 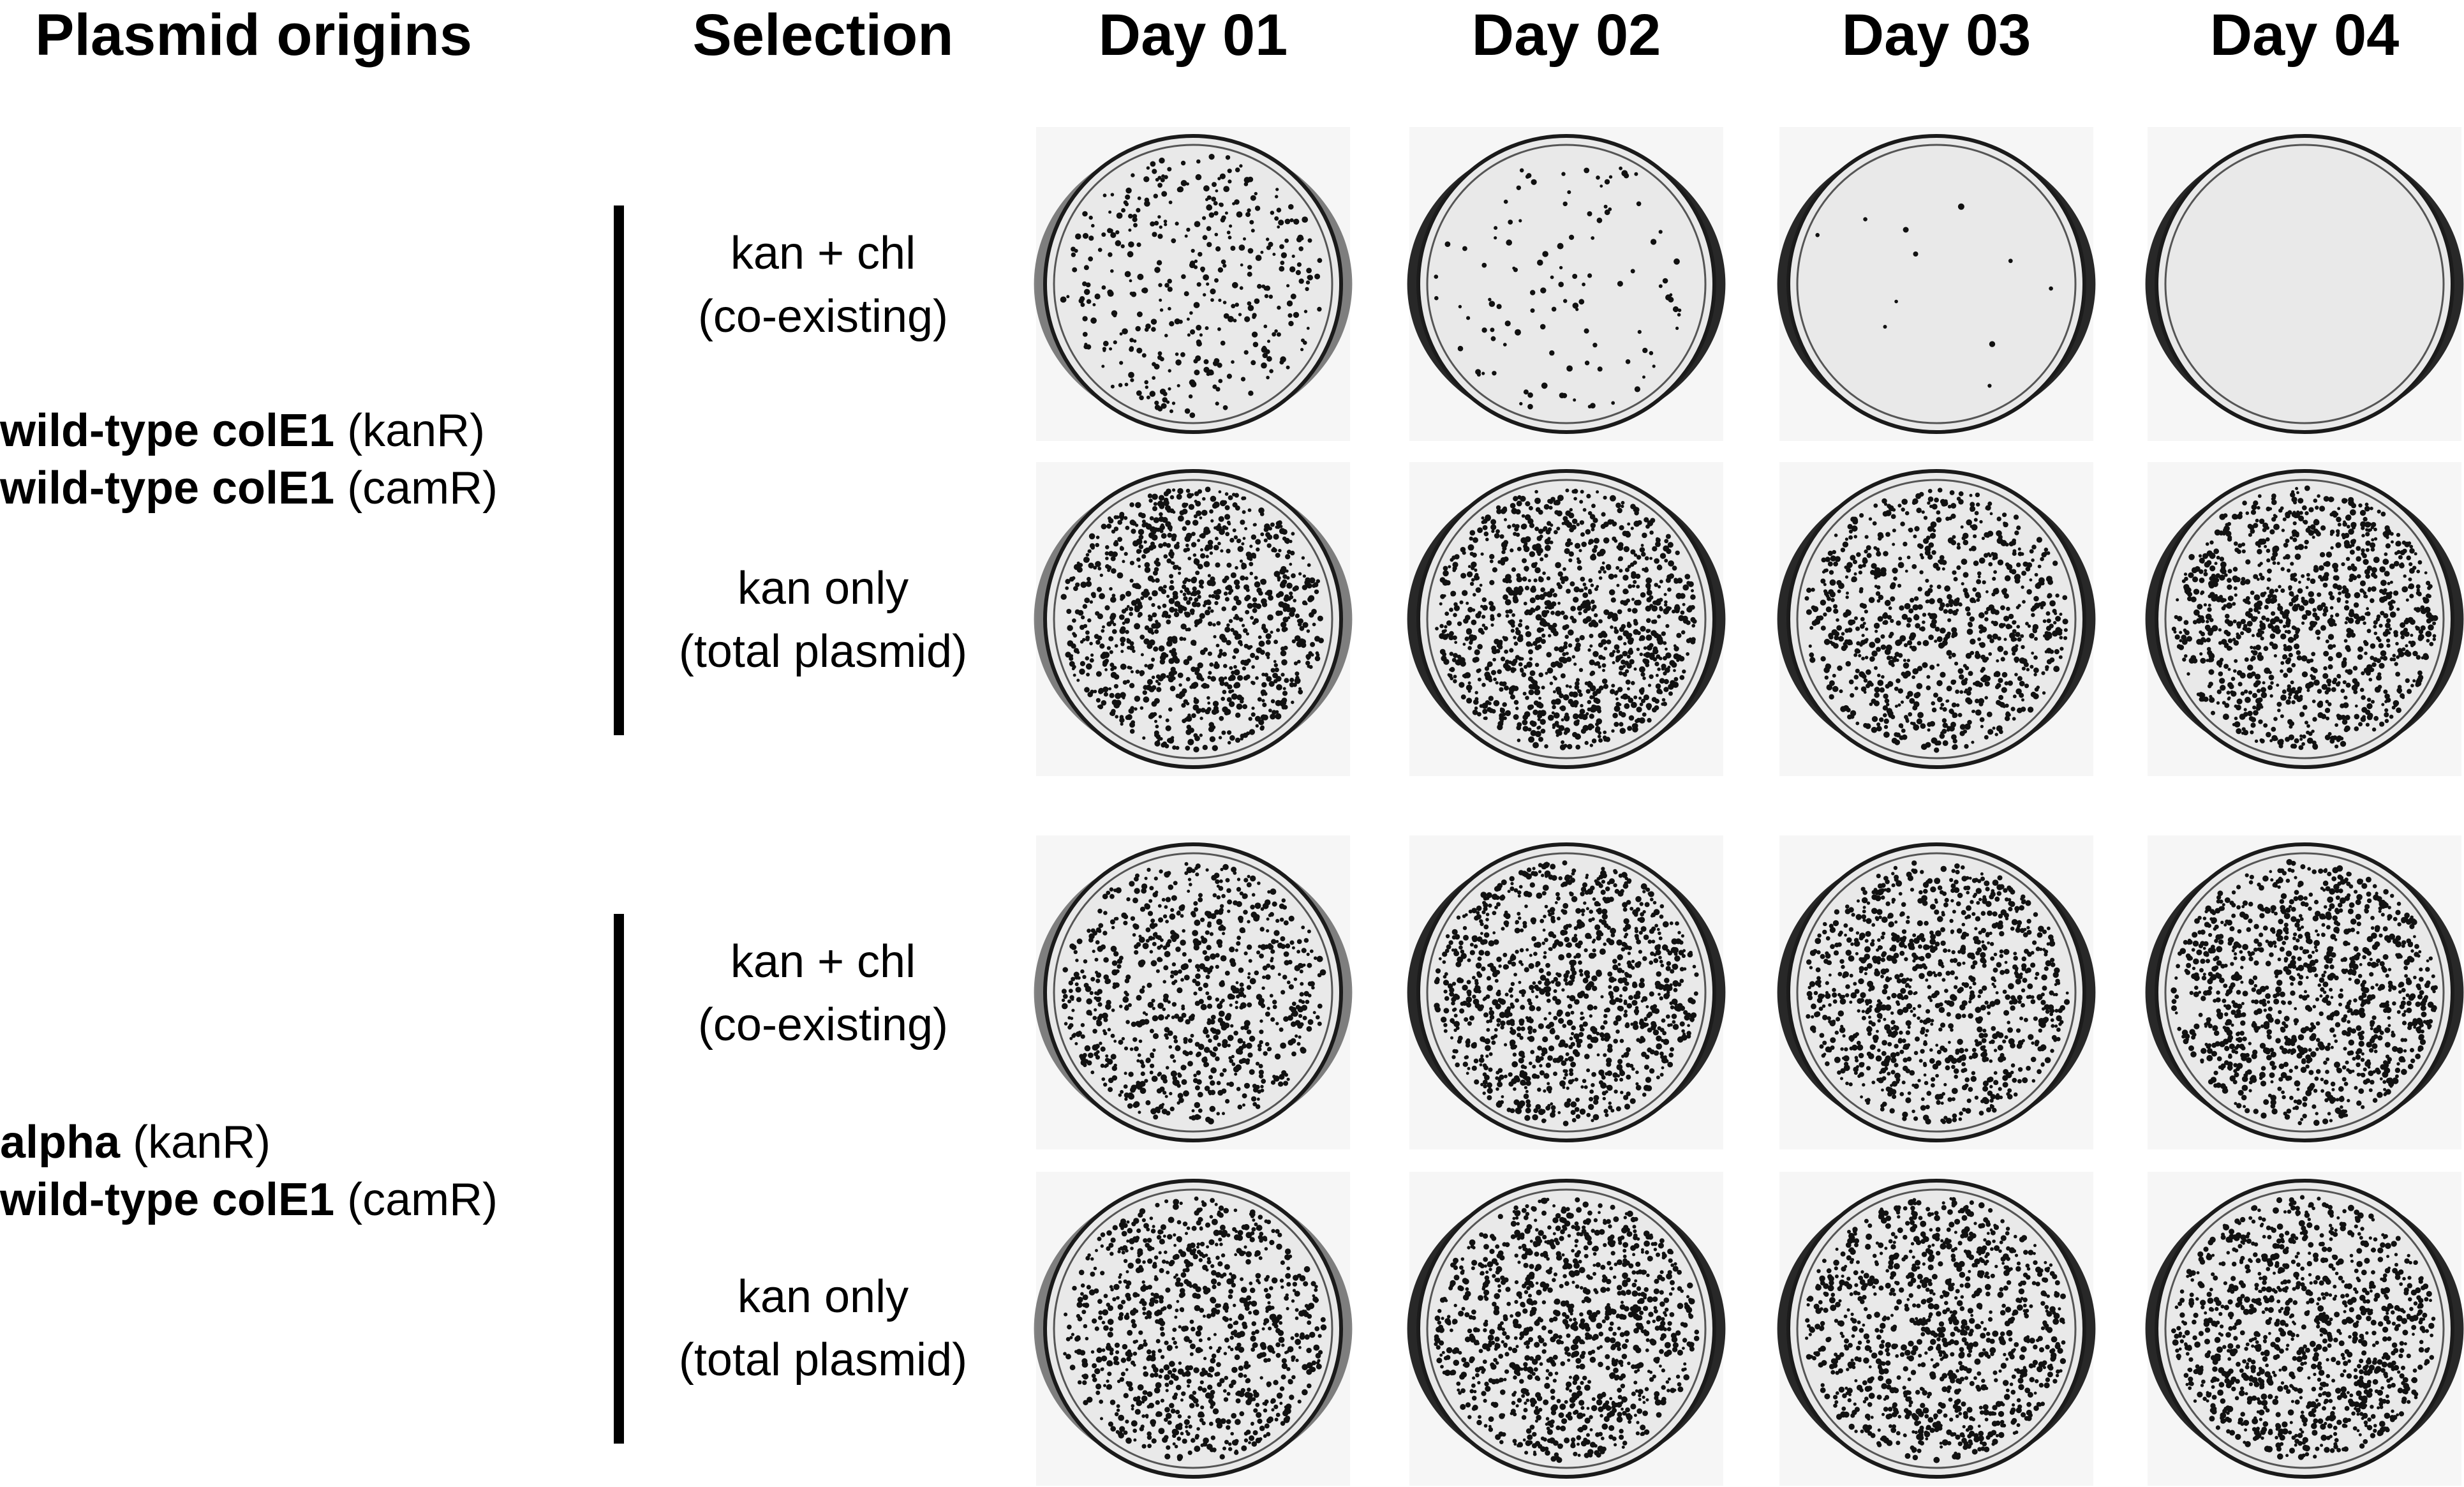 What do you see at coordinates (823, 35) in the screenshot?
I see `header-selection: Selection` at bounding box center [823, 35].